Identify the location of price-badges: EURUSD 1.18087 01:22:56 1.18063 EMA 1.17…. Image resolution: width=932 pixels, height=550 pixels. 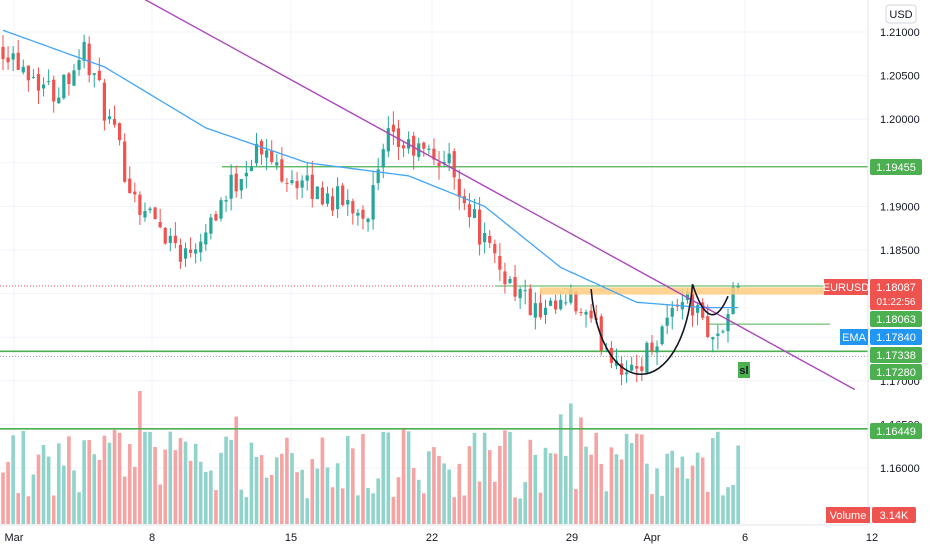
(830, 341).